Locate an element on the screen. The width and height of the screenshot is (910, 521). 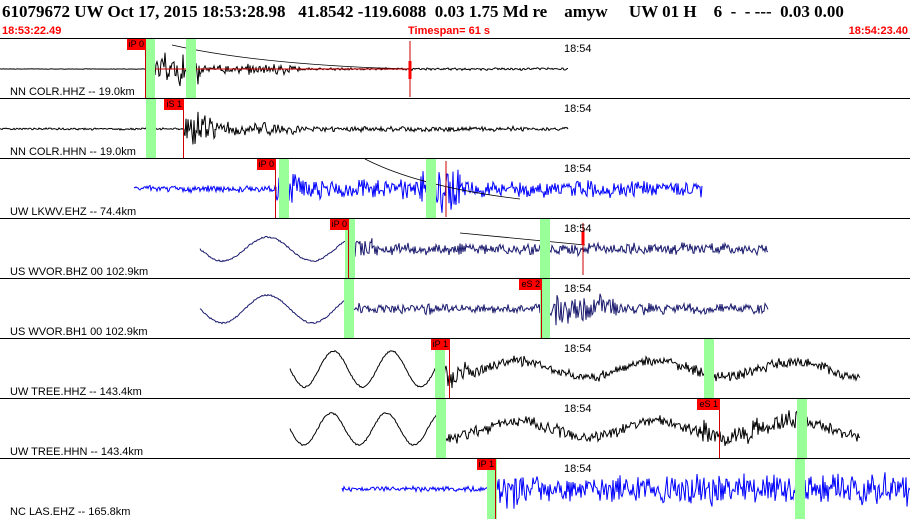
phase-pick: eS 1 is located at coordinates (707, 429).